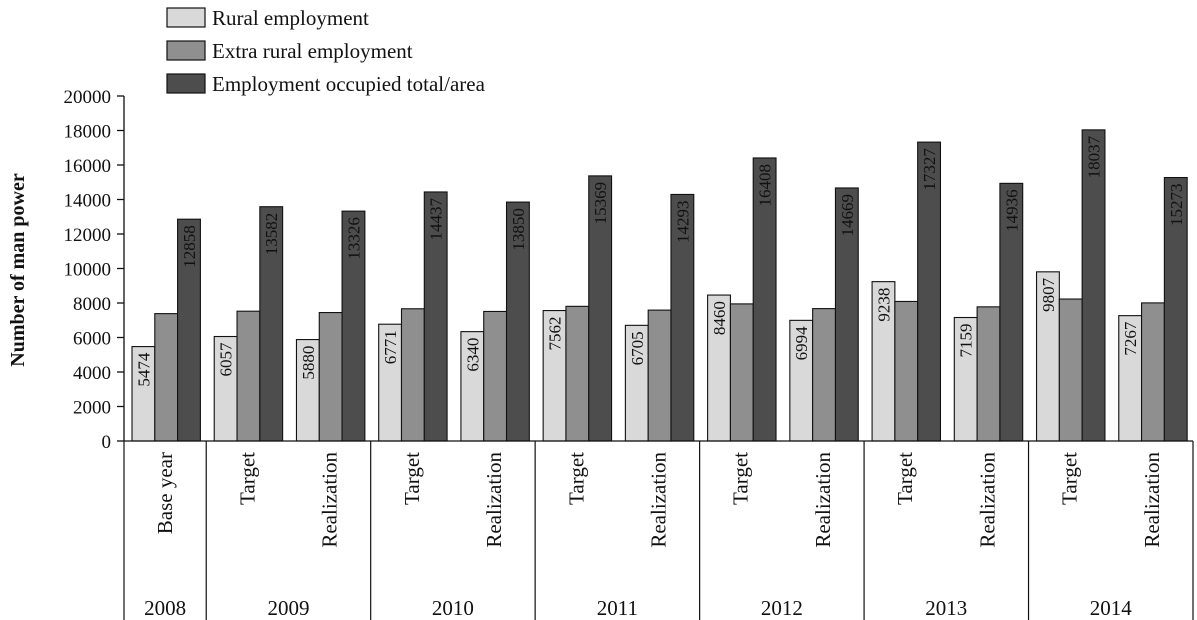 Image resolution: width=1197 pixels, height=620 pixels. Describe the element at coordinates (883, 305) in the screenshot. I see `bar-value-label: 9238` at that location.